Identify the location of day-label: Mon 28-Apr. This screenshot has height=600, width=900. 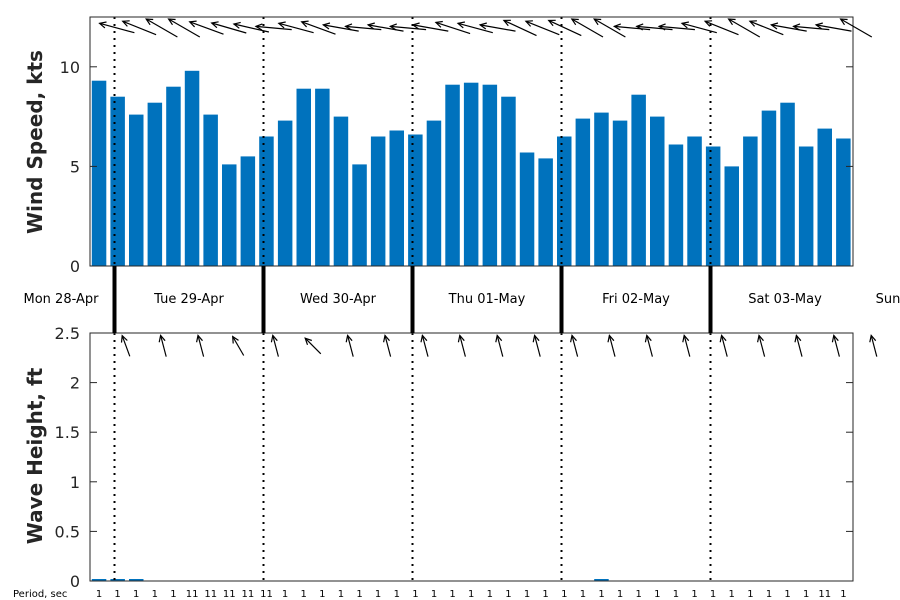
(62, 299).